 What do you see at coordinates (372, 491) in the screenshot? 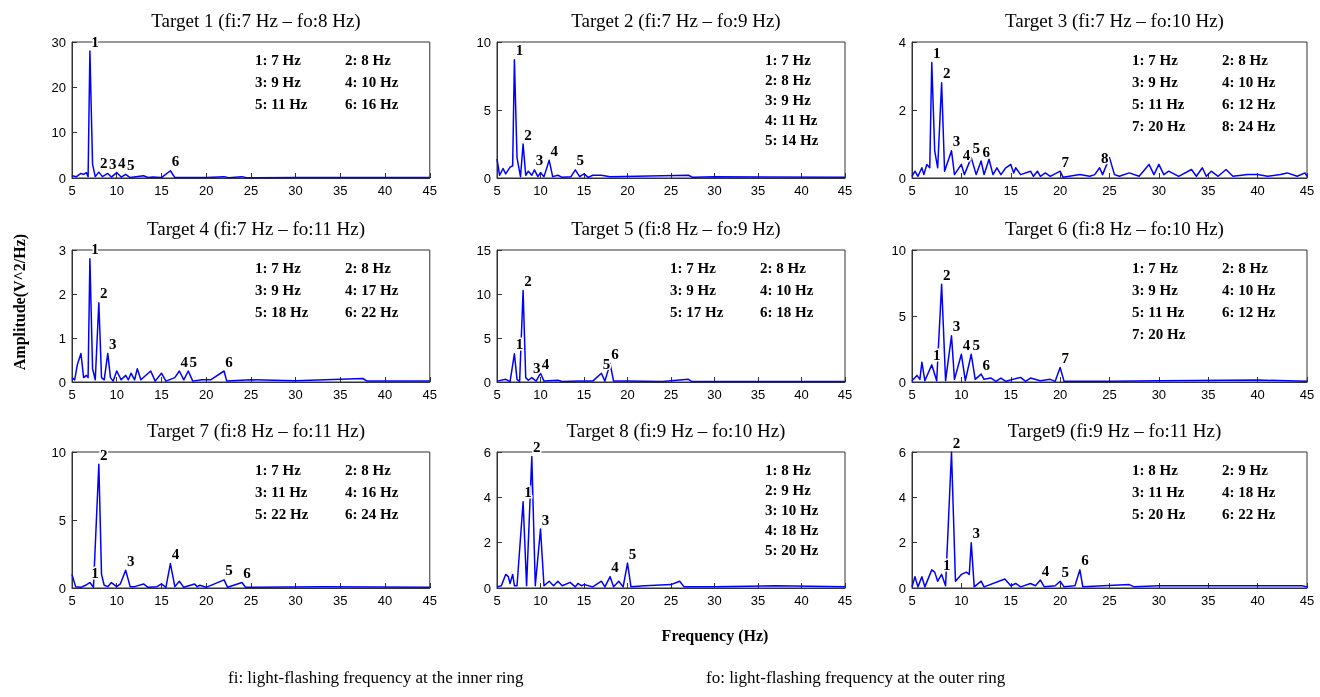
I see `annotation: 4: 16 Hz` at bounding box center [372, 491].